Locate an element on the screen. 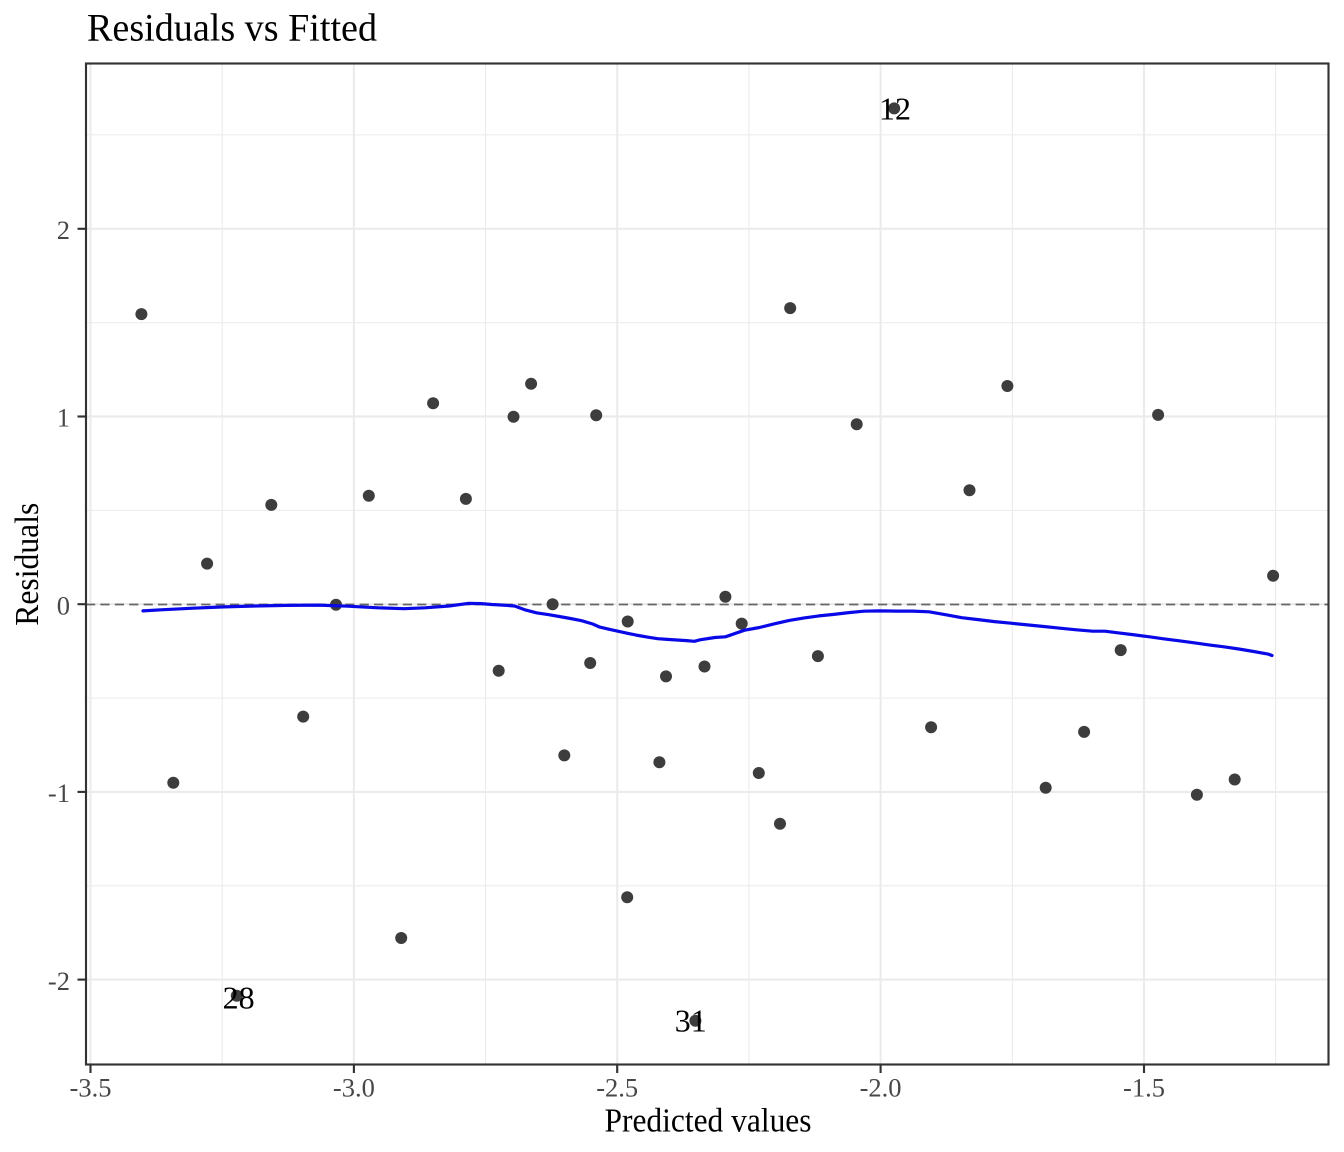 This screenshot has height=1152, width=1344. svg-text: -2 is located at coordinates (59, 981).